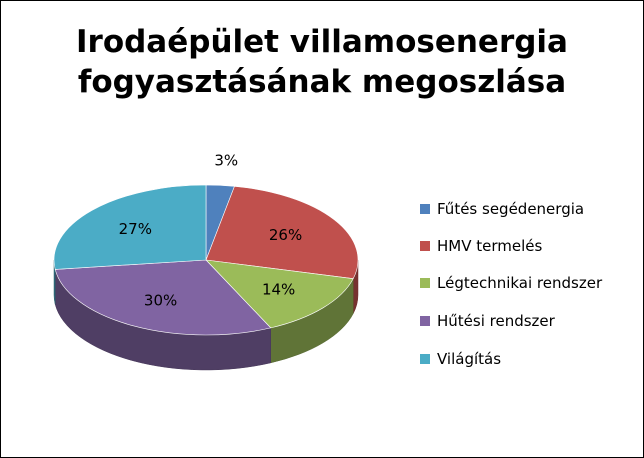 The image size is (644, 458). What do you see at coordinates (490, 246) in the screenshot?
I see `legend-label-hmv: HMV termelés` at bounding box center [490, 246].